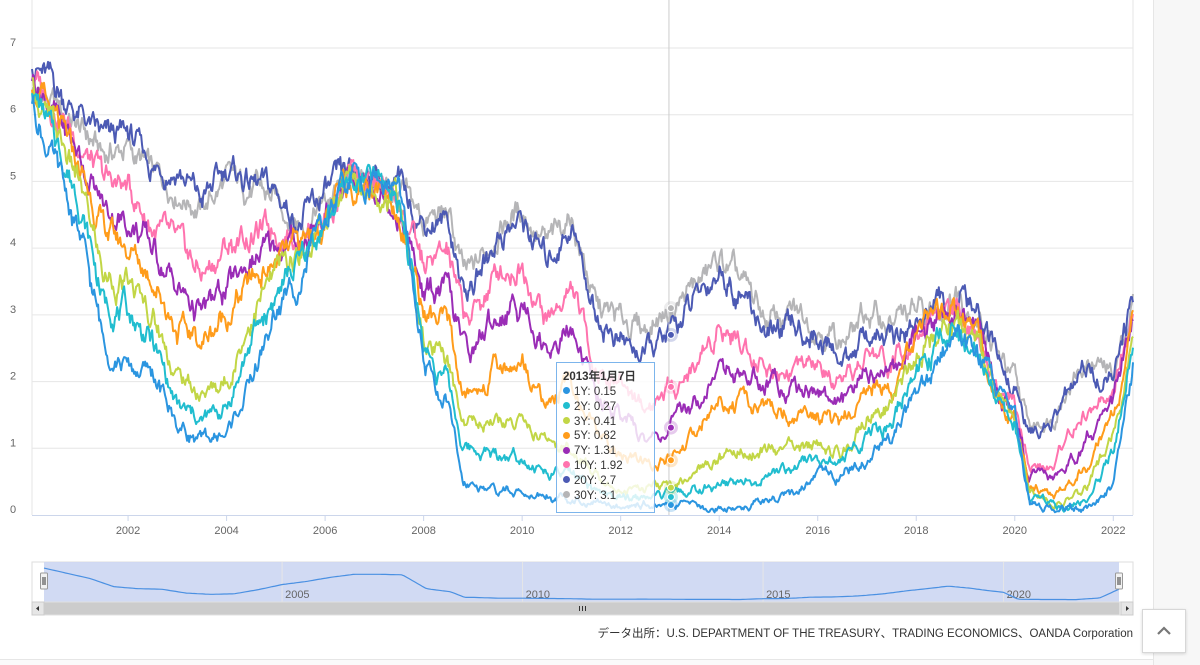  What do you see at coordinates (1019, 595) in the screenshot?
I see `navigator-tick-label: 2020` at bounding box center [1019, 595].